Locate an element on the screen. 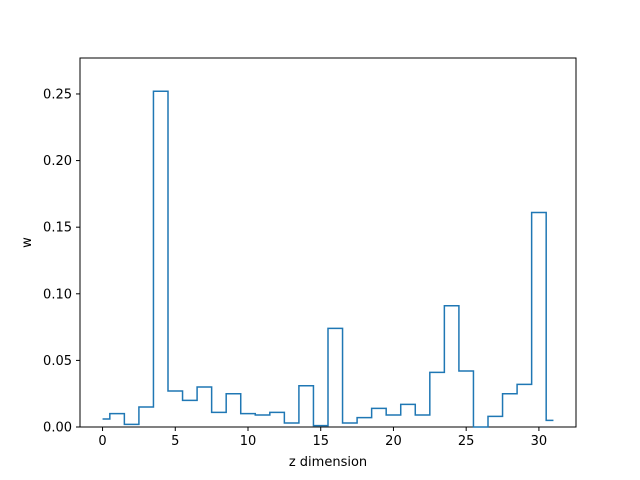 The height and width of the screenshot is (480, 640). y-tick-label: 0.20 is located at coordinates (57, 161).